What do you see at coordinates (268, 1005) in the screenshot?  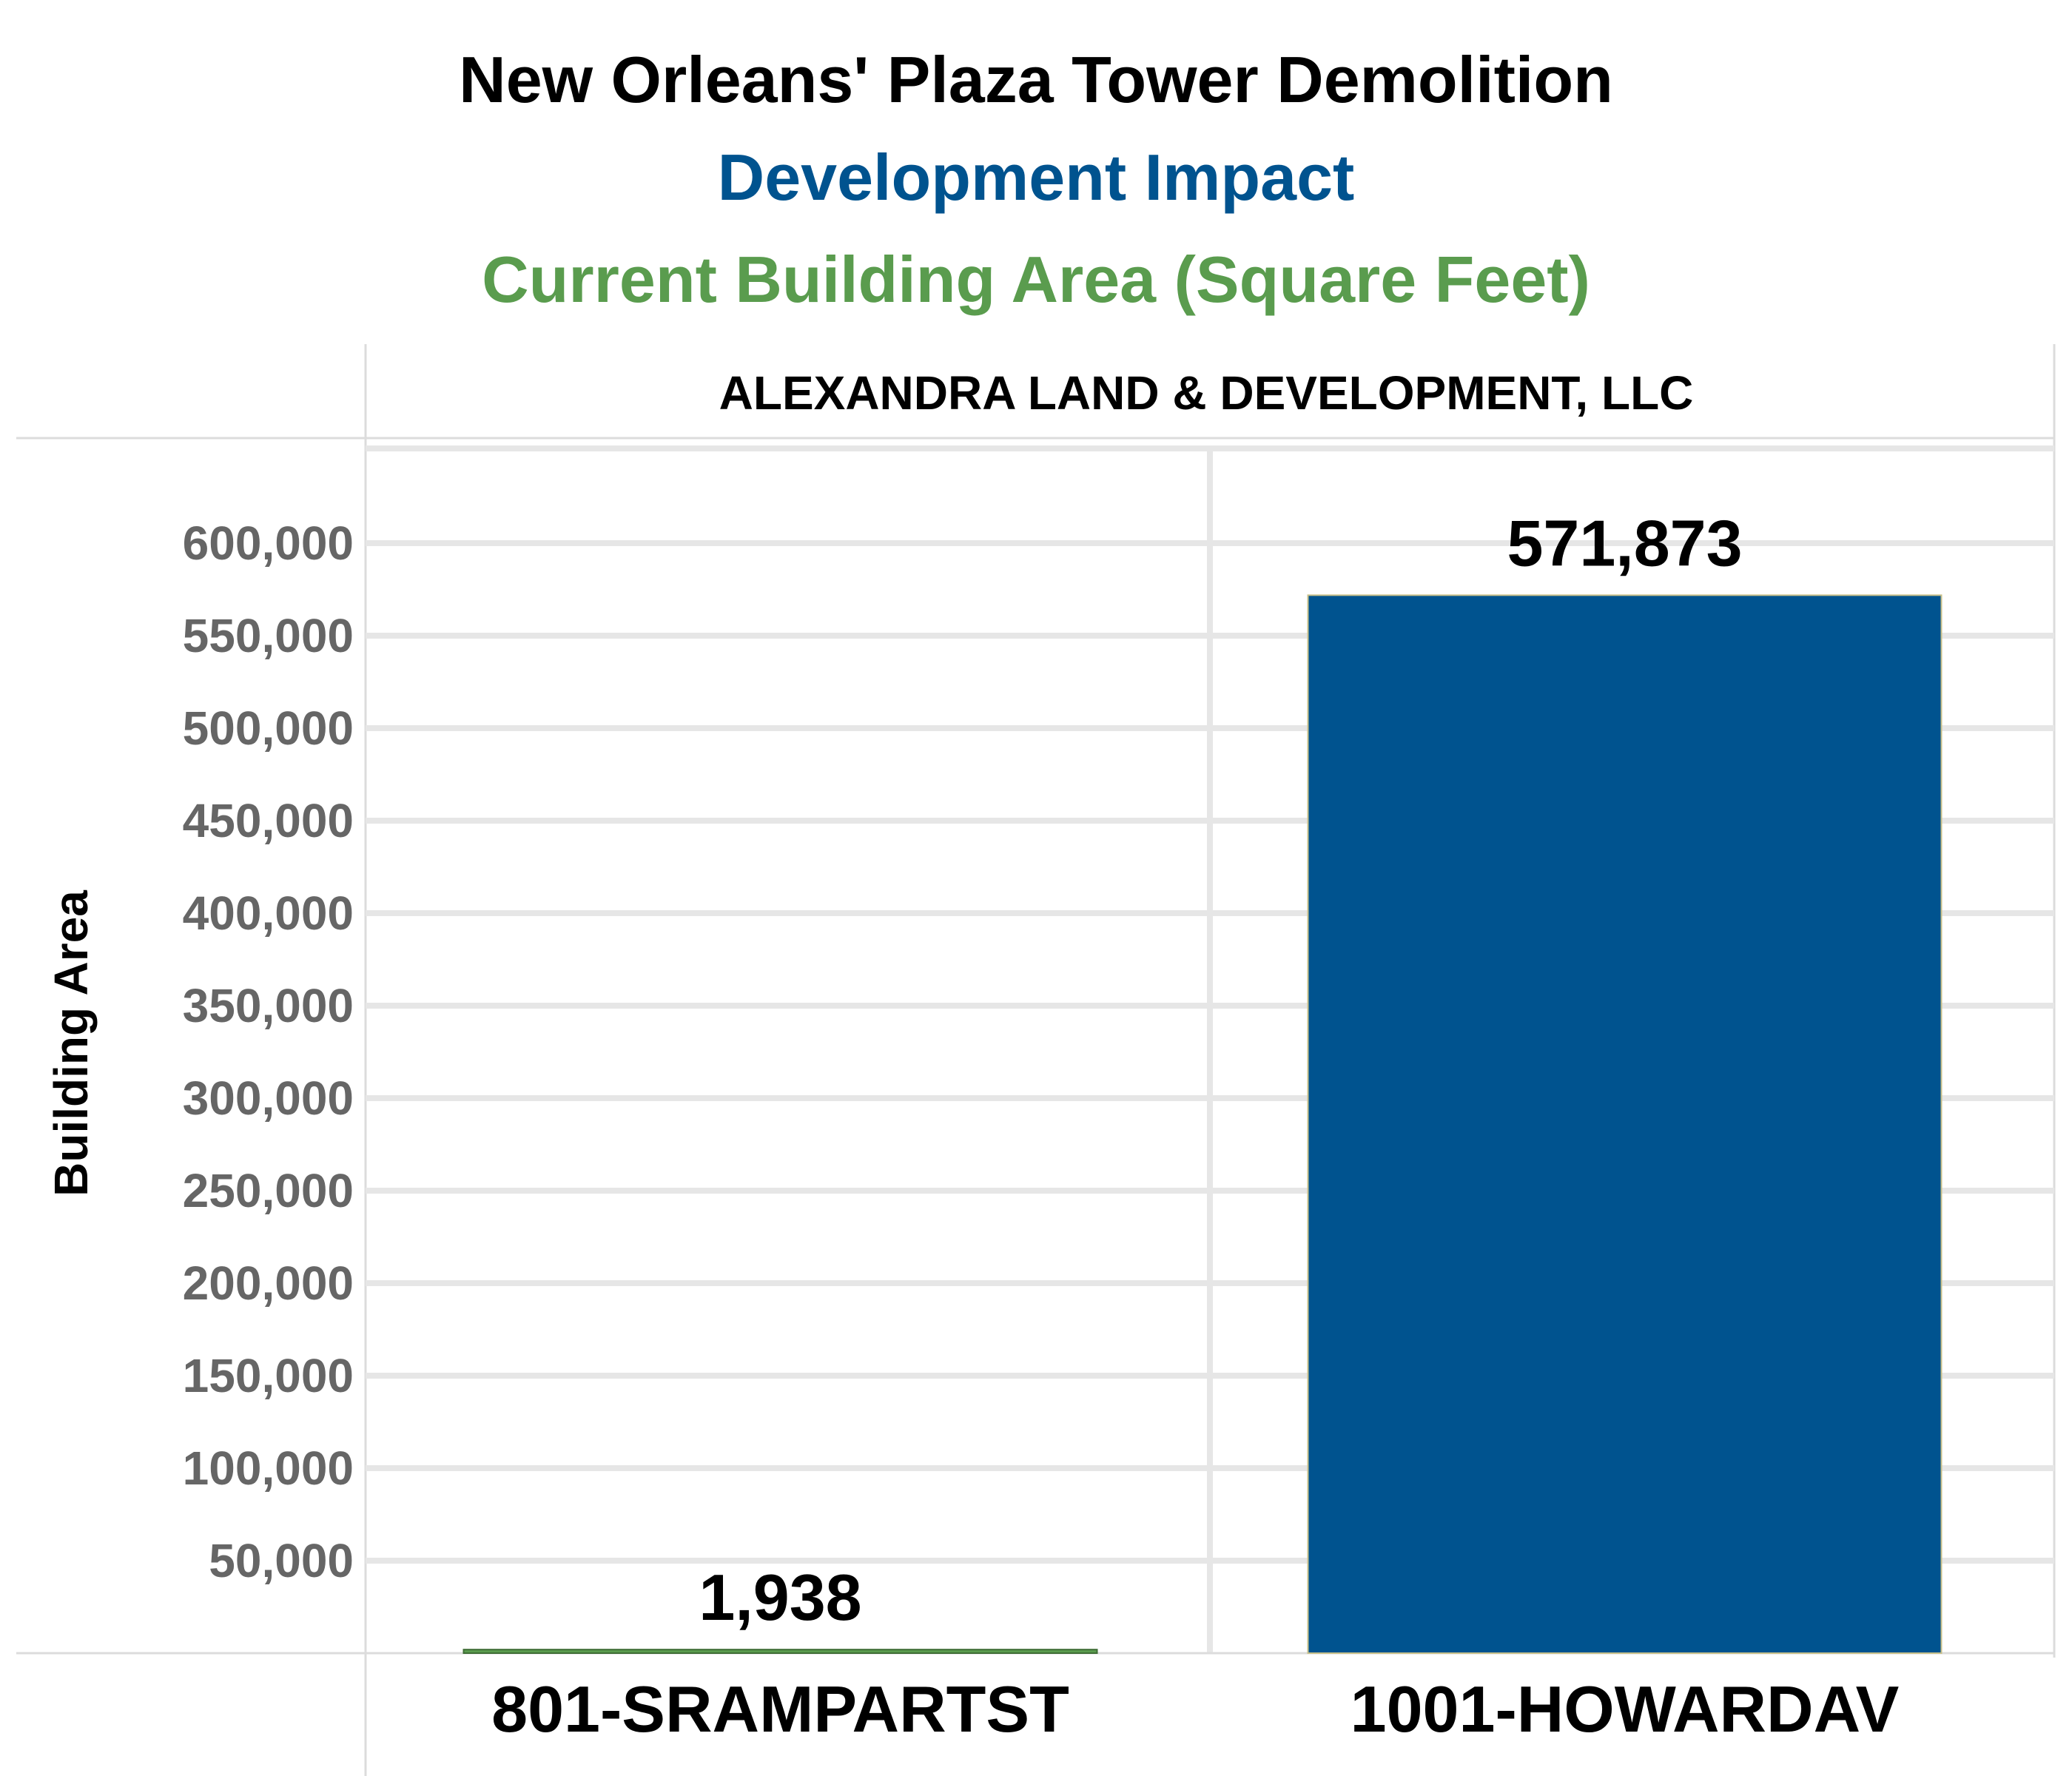 I see `y-tick-label: 350,000` at bounding box center [268, 1005].